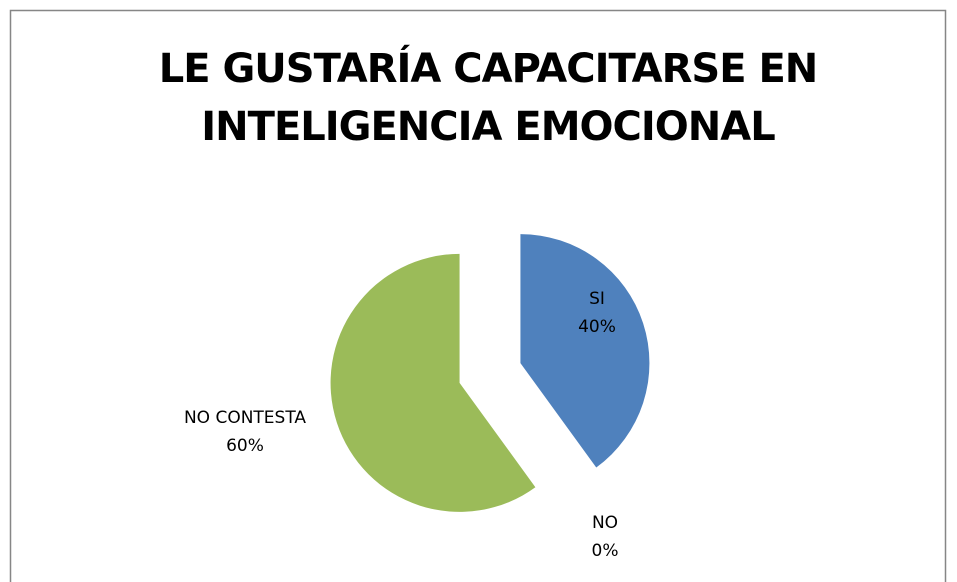 This screenshot has width=957, height=582. I want to click on slice-category-label: NO, so click(605, 523).